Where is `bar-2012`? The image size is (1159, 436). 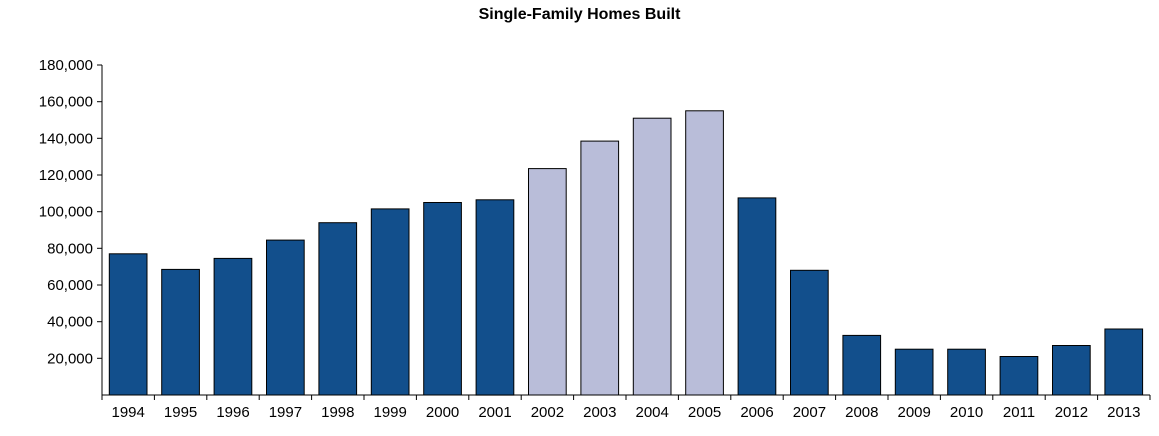
bar-2012 is located at coordinates (1071, 370).